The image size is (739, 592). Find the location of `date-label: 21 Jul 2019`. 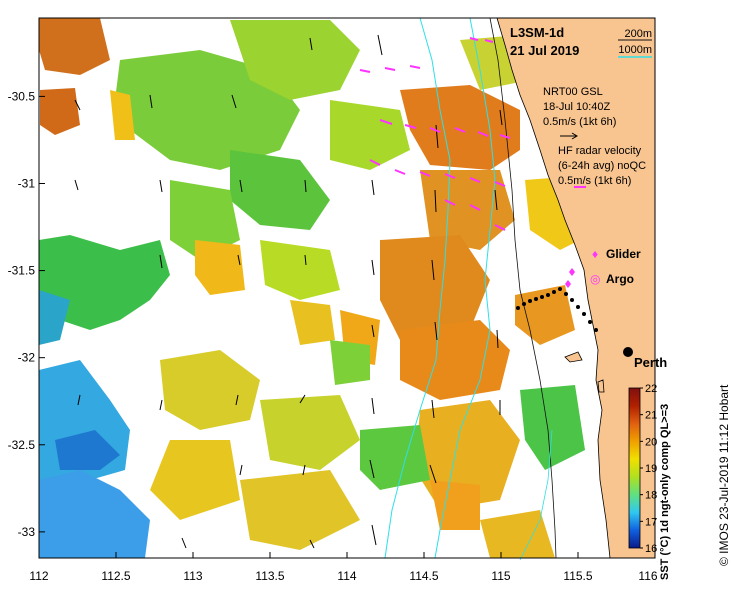

date-label: 21 Jul 2019 is located at coordinates (544, 50).